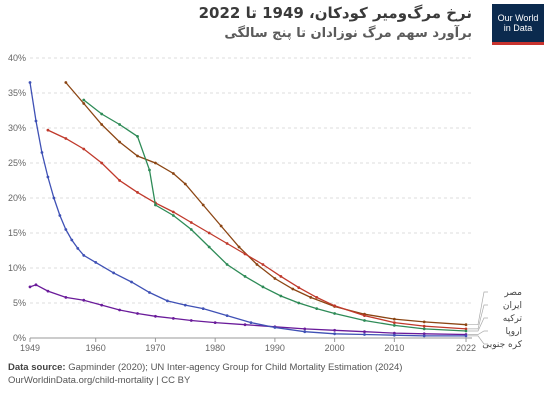  I want to click on y-tick-label: 5%, so click(19, 303).